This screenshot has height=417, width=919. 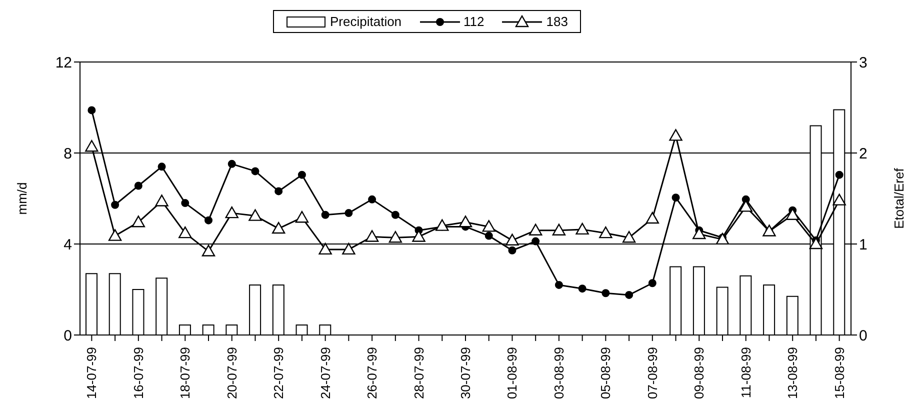 What do you see at coordinates (63, 63) in the screenshot?
I see `y-tick-label: 12` at bounding box center [63, 63].